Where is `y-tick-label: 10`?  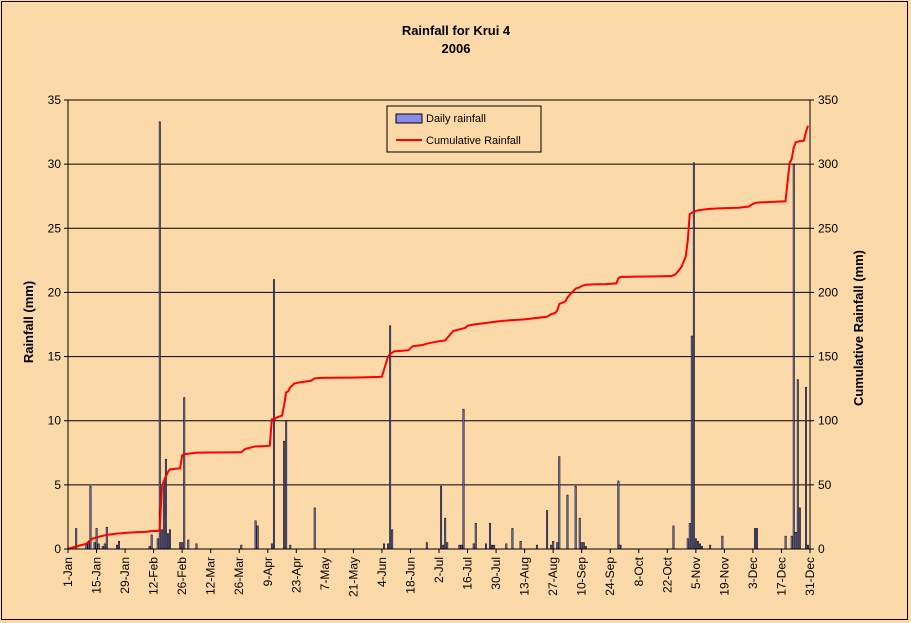 y-tick-label: 10 is located at coordinates (55, 421).